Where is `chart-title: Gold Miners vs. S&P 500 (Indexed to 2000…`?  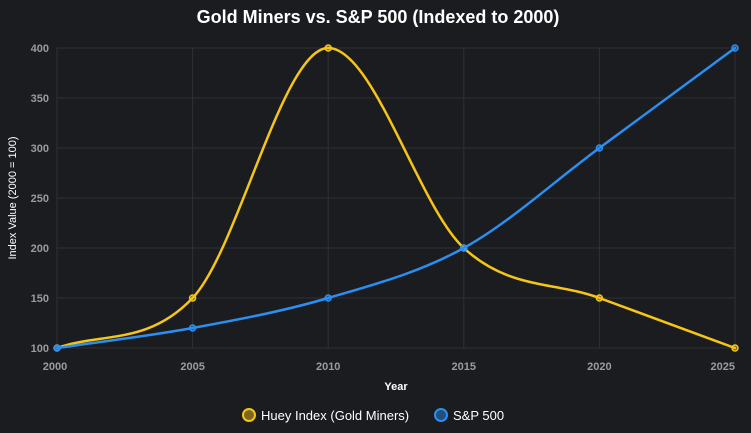
chart-title: Gold Miners vs. S&P 500 (Indexed to 2000… is located at coordinates (378, 17).